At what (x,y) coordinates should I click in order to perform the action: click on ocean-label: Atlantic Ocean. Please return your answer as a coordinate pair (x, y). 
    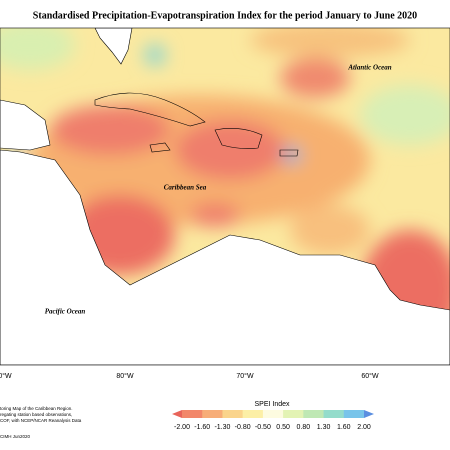
    Looking at the image, I should click on (369, 68).